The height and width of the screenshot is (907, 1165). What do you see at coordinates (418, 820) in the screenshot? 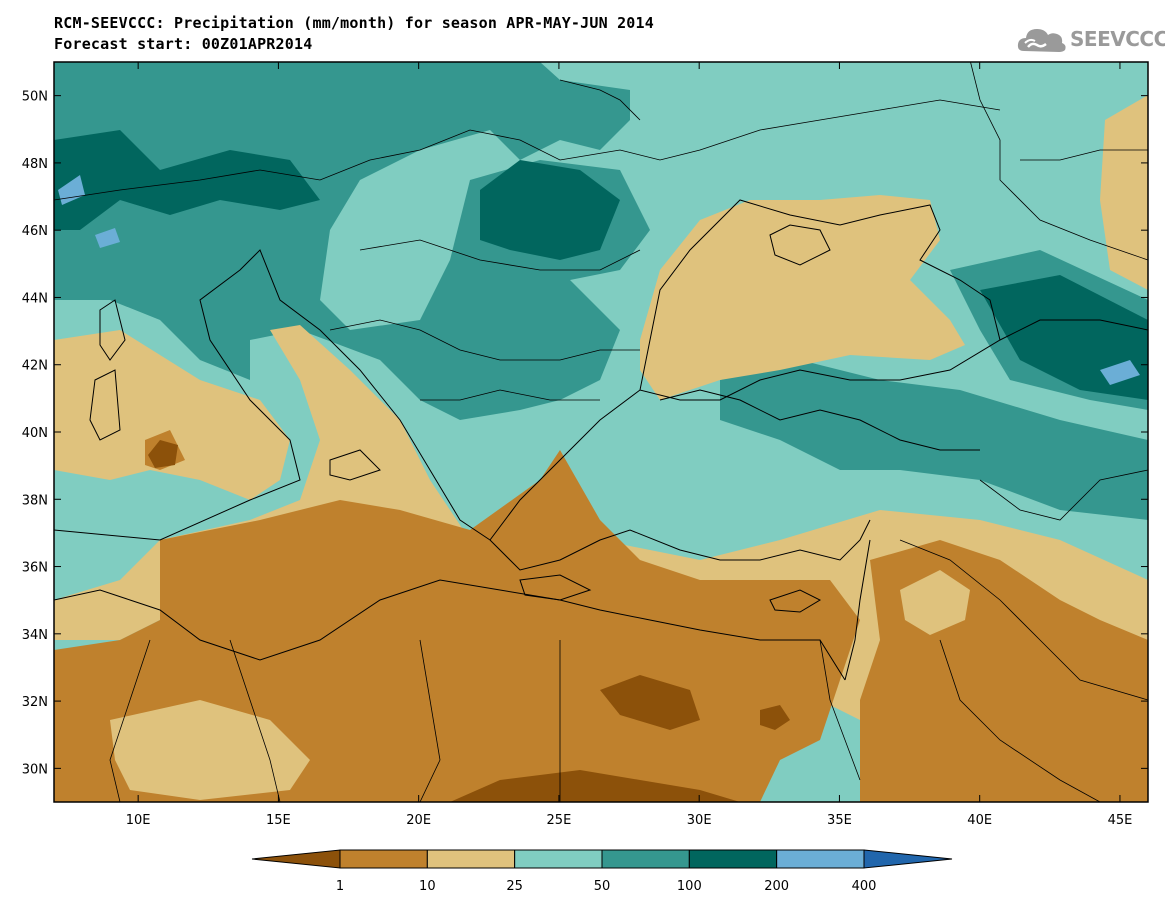
I see `lon-tick-label: 20E` at bounding box center [418, 820].